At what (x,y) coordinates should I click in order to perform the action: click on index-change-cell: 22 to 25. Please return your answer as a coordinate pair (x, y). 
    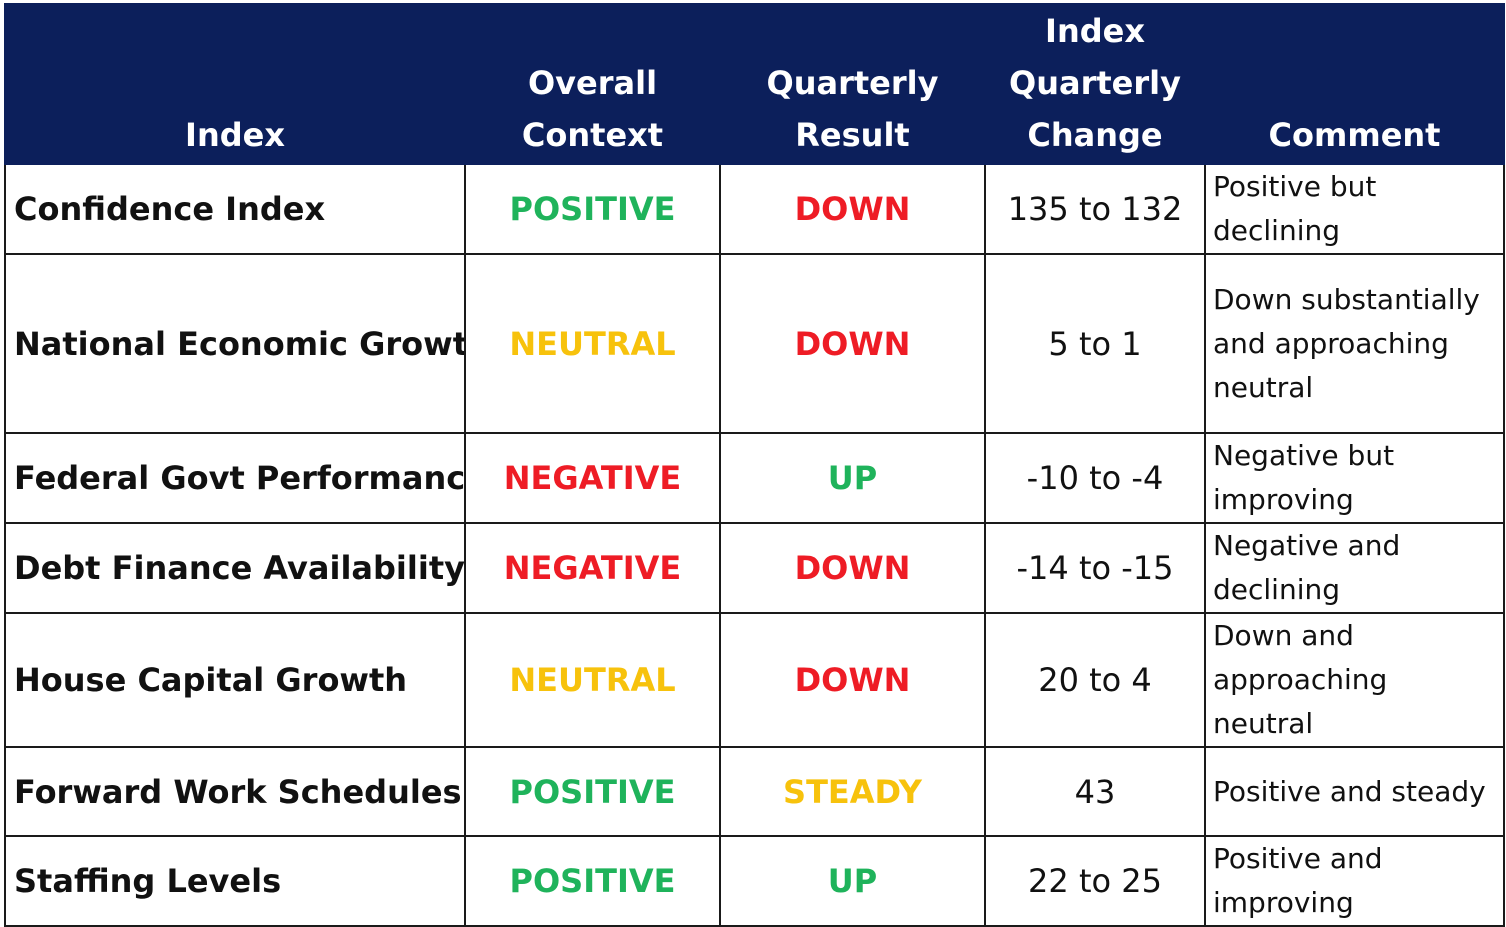
    Looking at the image, I should click on (1095, 881).